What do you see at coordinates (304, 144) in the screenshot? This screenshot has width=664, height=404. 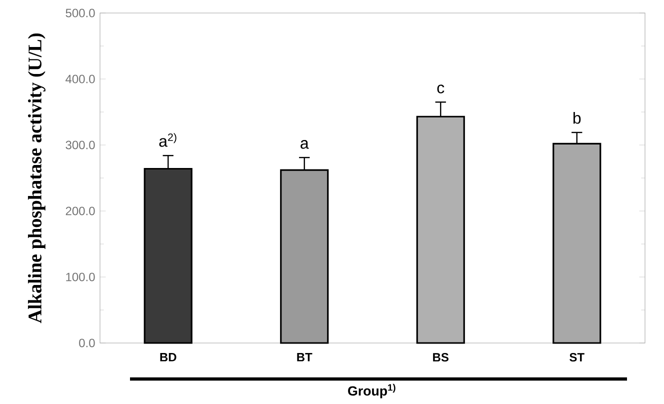 I see `annotation: a` at bounding box center [304, 144].